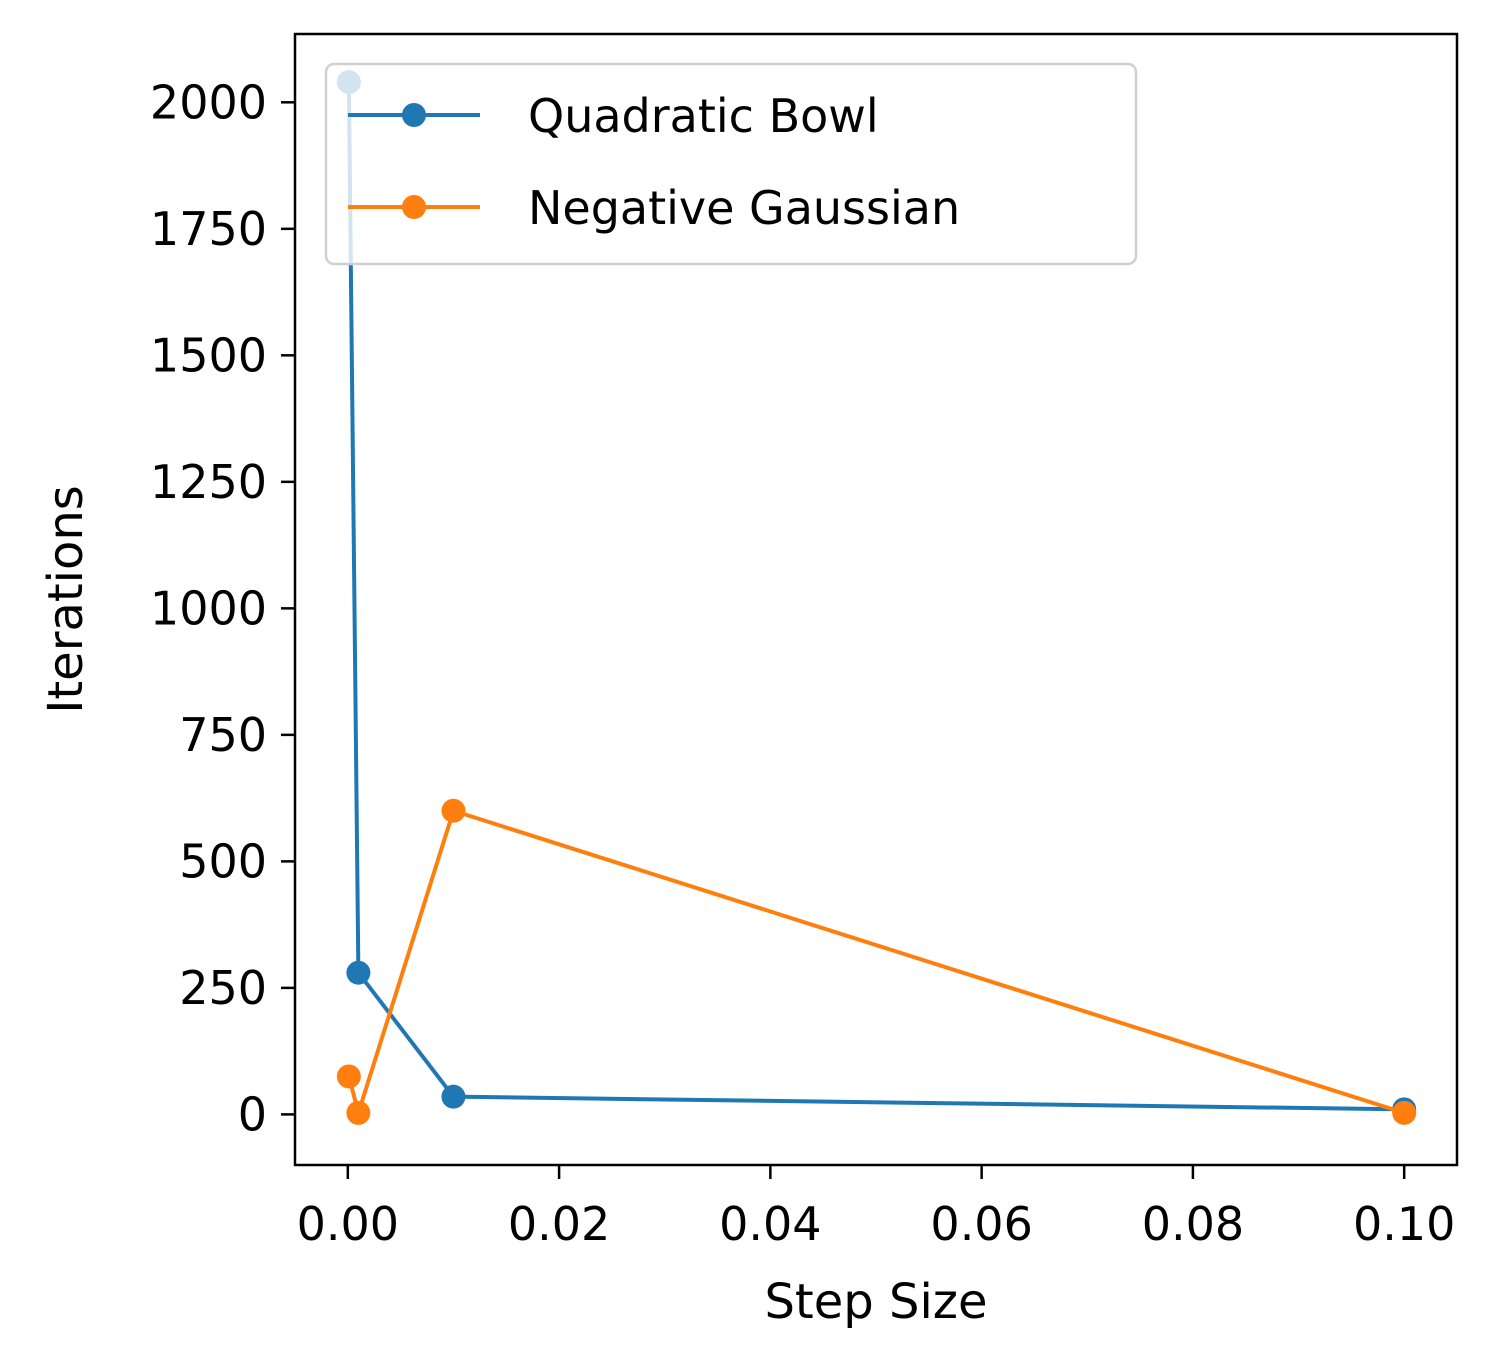  I want to click on legend-item: Negative Gaussian, so click(654, 208).